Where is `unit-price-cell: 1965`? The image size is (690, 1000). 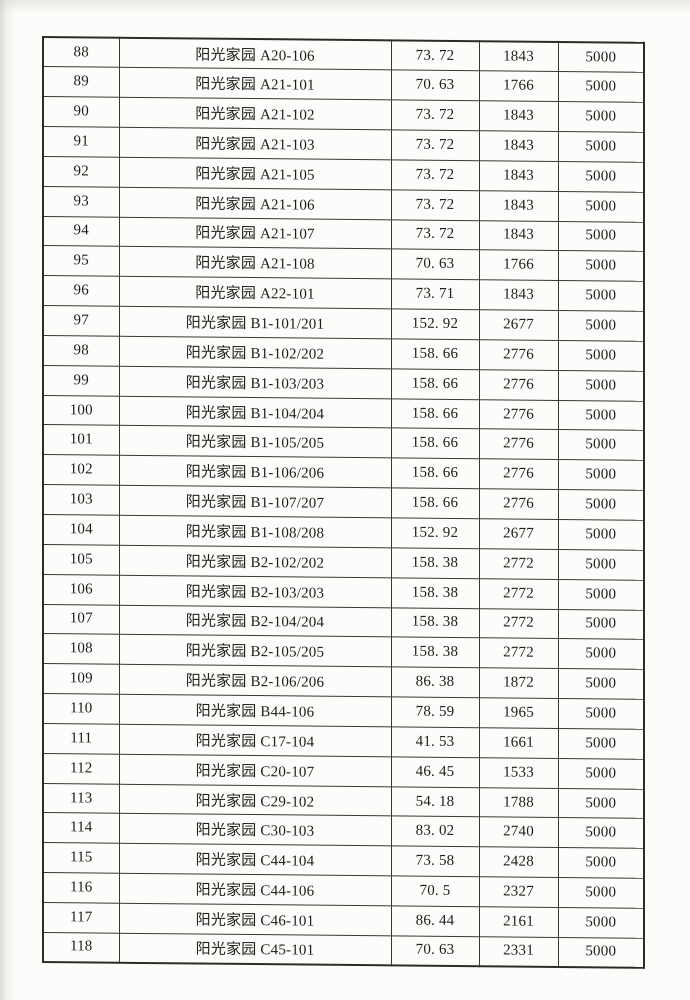
unit-price-cell: 1965 is located at coordinates (518, 713).